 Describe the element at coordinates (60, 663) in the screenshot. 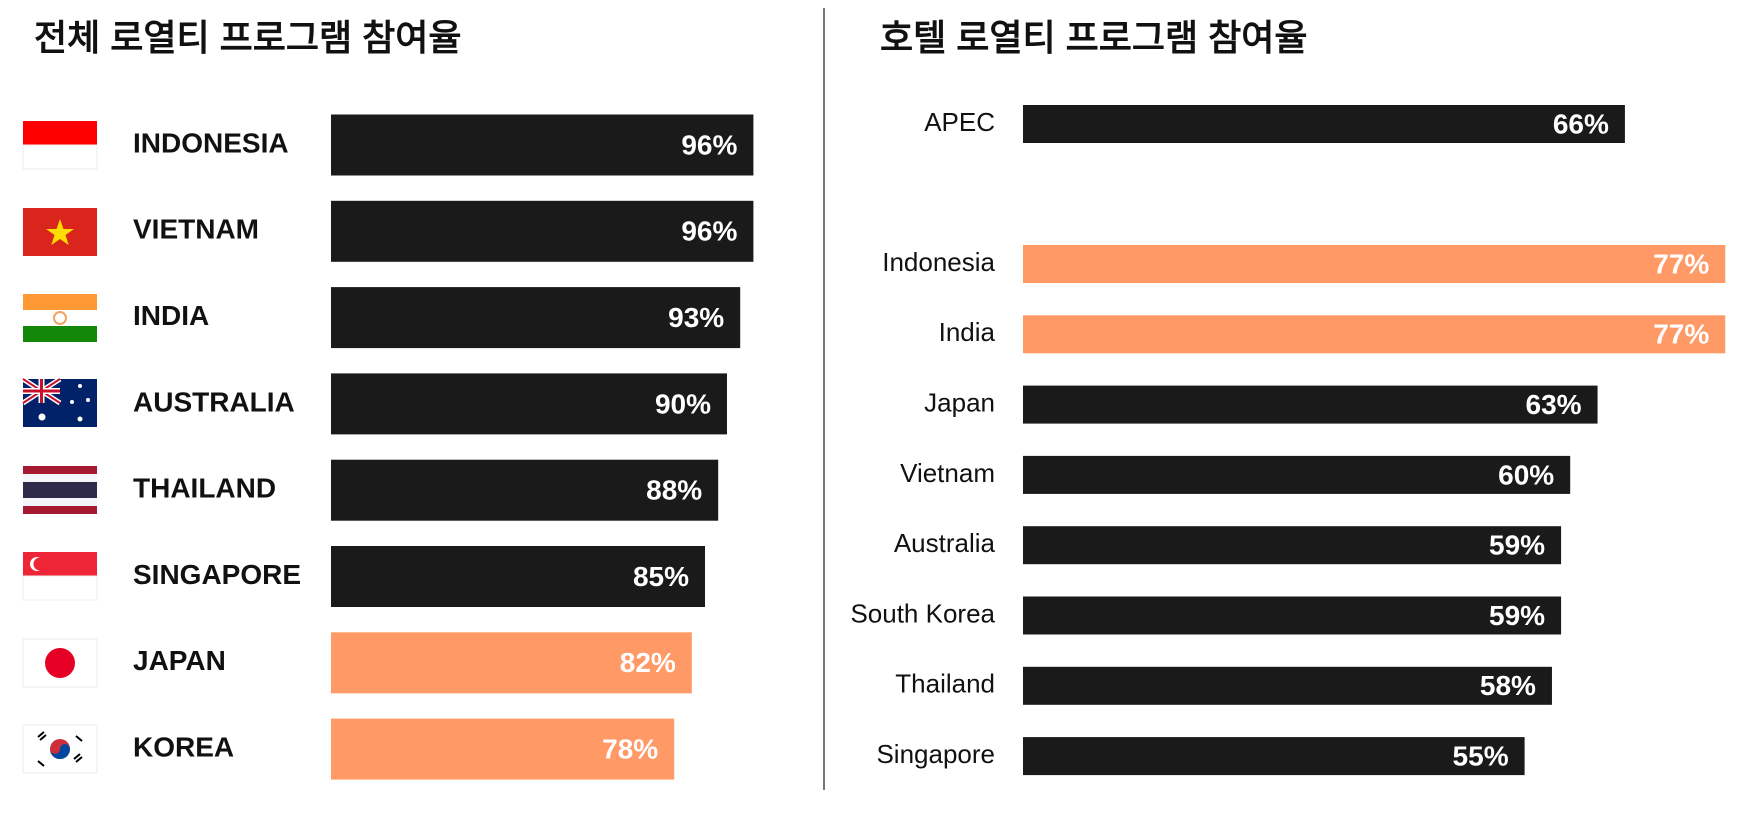

I see `flag-japan` at that location.